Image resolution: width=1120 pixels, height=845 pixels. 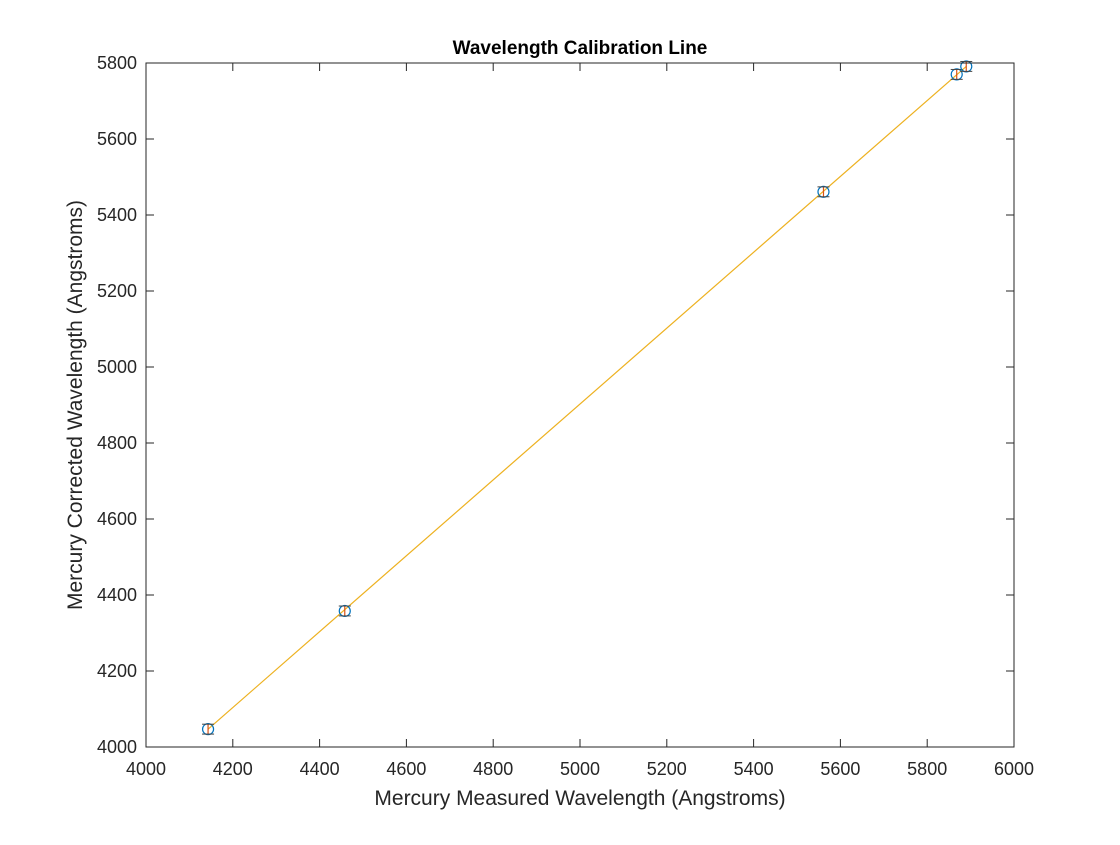 What do you see at coordinates (75, 405) in the screenshot?
I see `y-axis-label: Mercury Corrected Wavelength (Angstroms)` at bounding box center [75, 405].